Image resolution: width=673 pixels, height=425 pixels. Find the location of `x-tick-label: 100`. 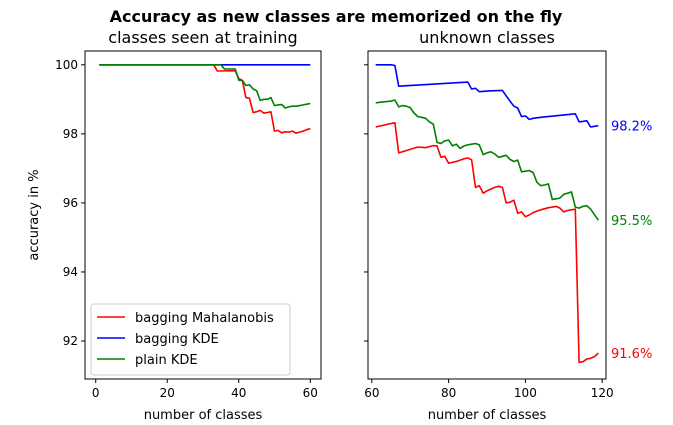

x-tick-label: 100 is located at coordinates (525, 393).